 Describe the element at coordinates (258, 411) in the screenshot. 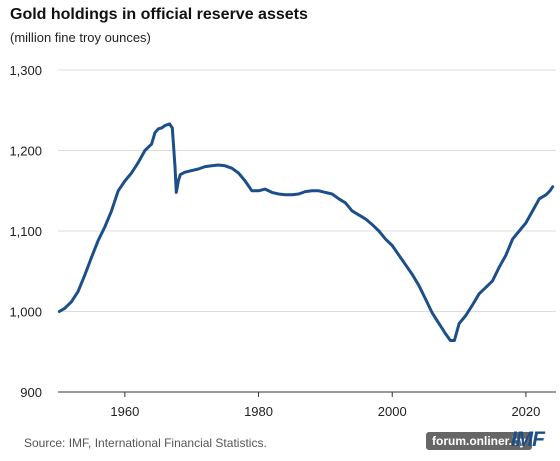

I see `x-tick-label: 1980` at that location.